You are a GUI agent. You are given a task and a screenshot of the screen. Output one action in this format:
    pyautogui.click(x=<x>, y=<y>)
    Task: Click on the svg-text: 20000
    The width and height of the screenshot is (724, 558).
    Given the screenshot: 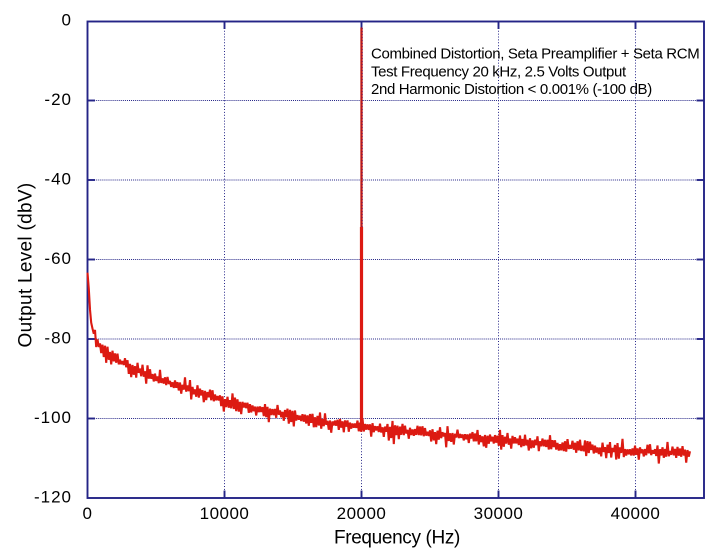 What is the action you would take?
    pyautogui.click(x=362, y=513)
    